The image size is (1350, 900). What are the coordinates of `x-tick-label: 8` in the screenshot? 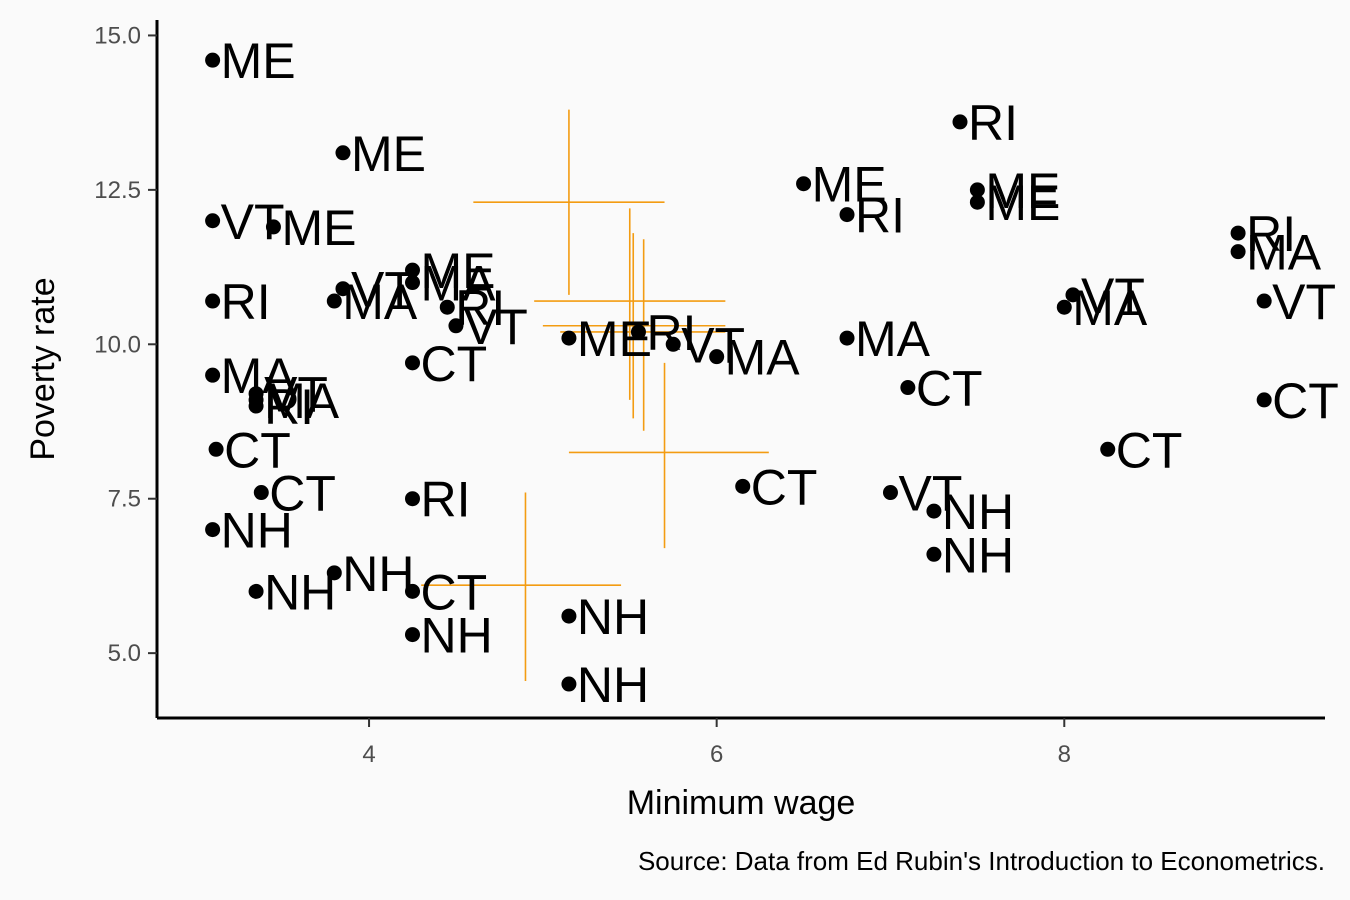 It's located at (1064, 754).